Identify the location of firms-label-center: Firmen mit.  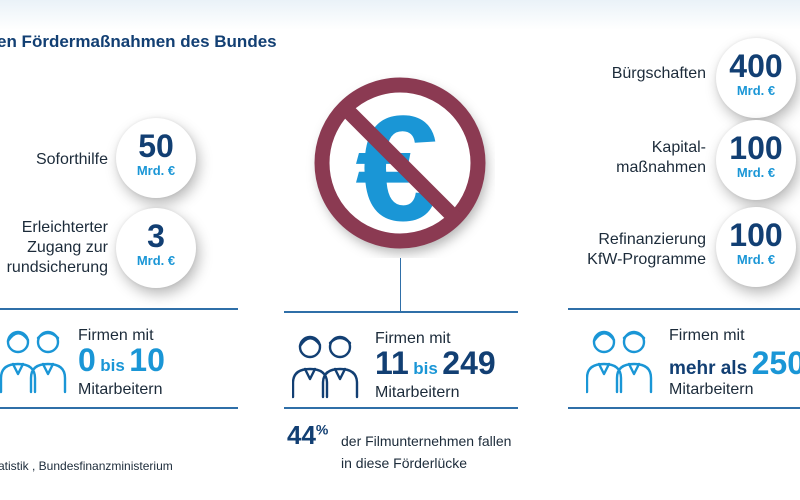
(413, 338).